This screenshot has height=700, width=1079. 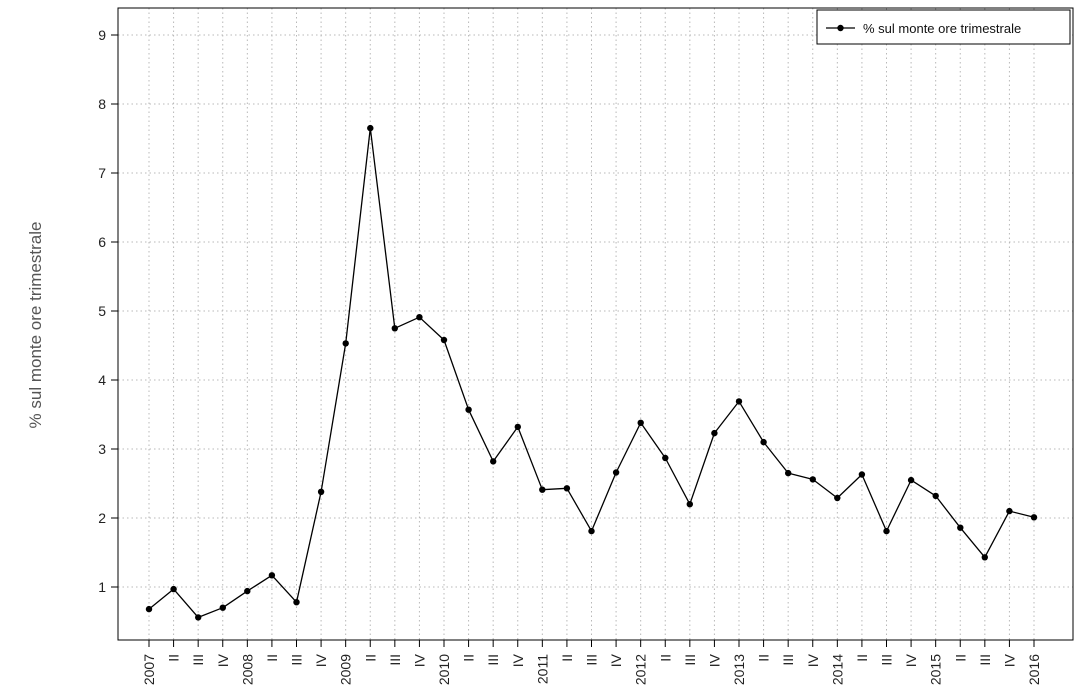 I want to click on y-axis: 1 2 3 4 5 6 7 8 9, so click(x=108, y=311).